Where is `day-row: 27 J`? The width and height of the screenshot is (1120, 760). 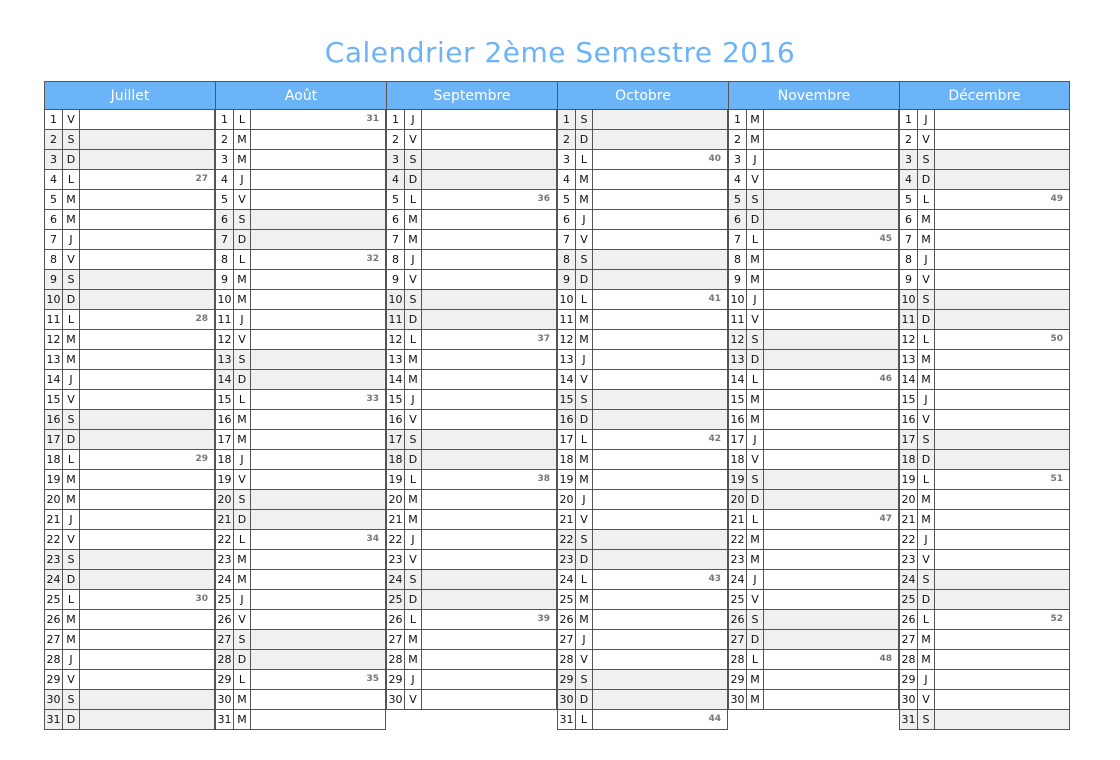
day-row: 27 J is located at coordinates (642, 640).